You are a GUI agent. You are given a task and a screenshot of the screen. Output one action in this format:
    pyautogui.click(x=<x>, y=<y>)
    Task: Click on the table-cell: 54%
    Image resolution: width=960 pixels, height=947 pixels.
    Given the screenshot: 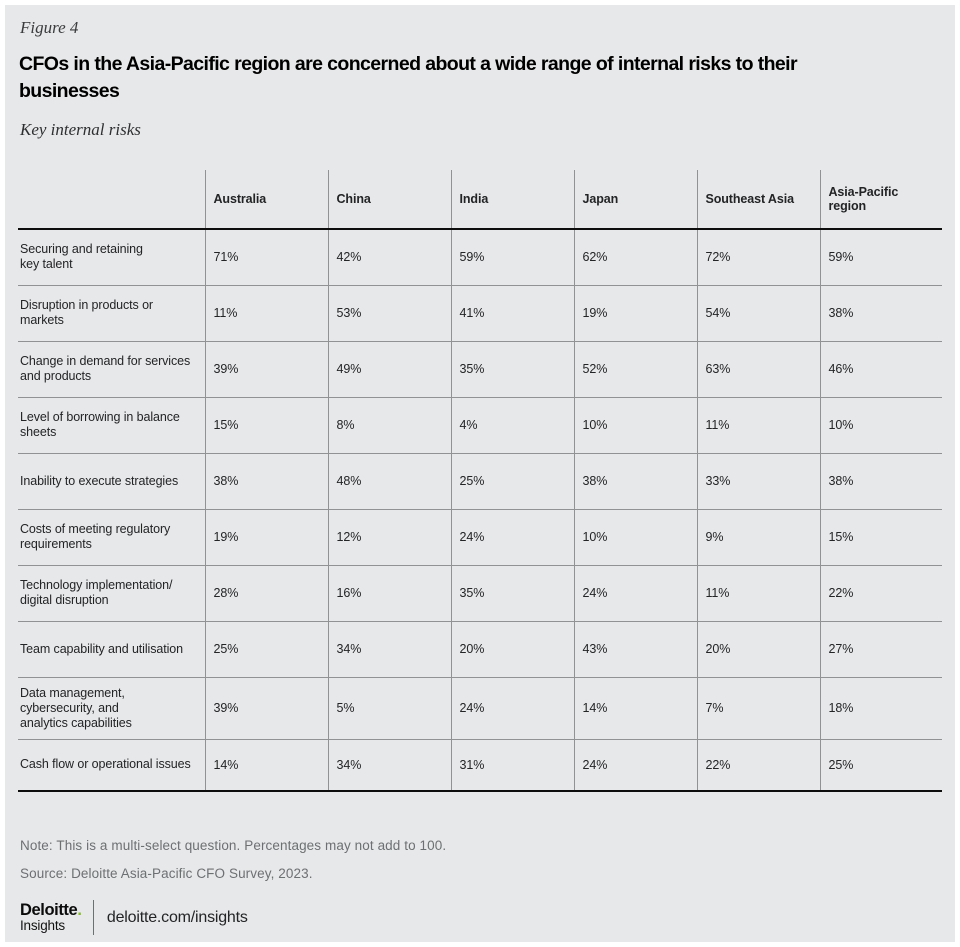 What is the action you would take?
    pyautogui.click(x=758, y=313)
    